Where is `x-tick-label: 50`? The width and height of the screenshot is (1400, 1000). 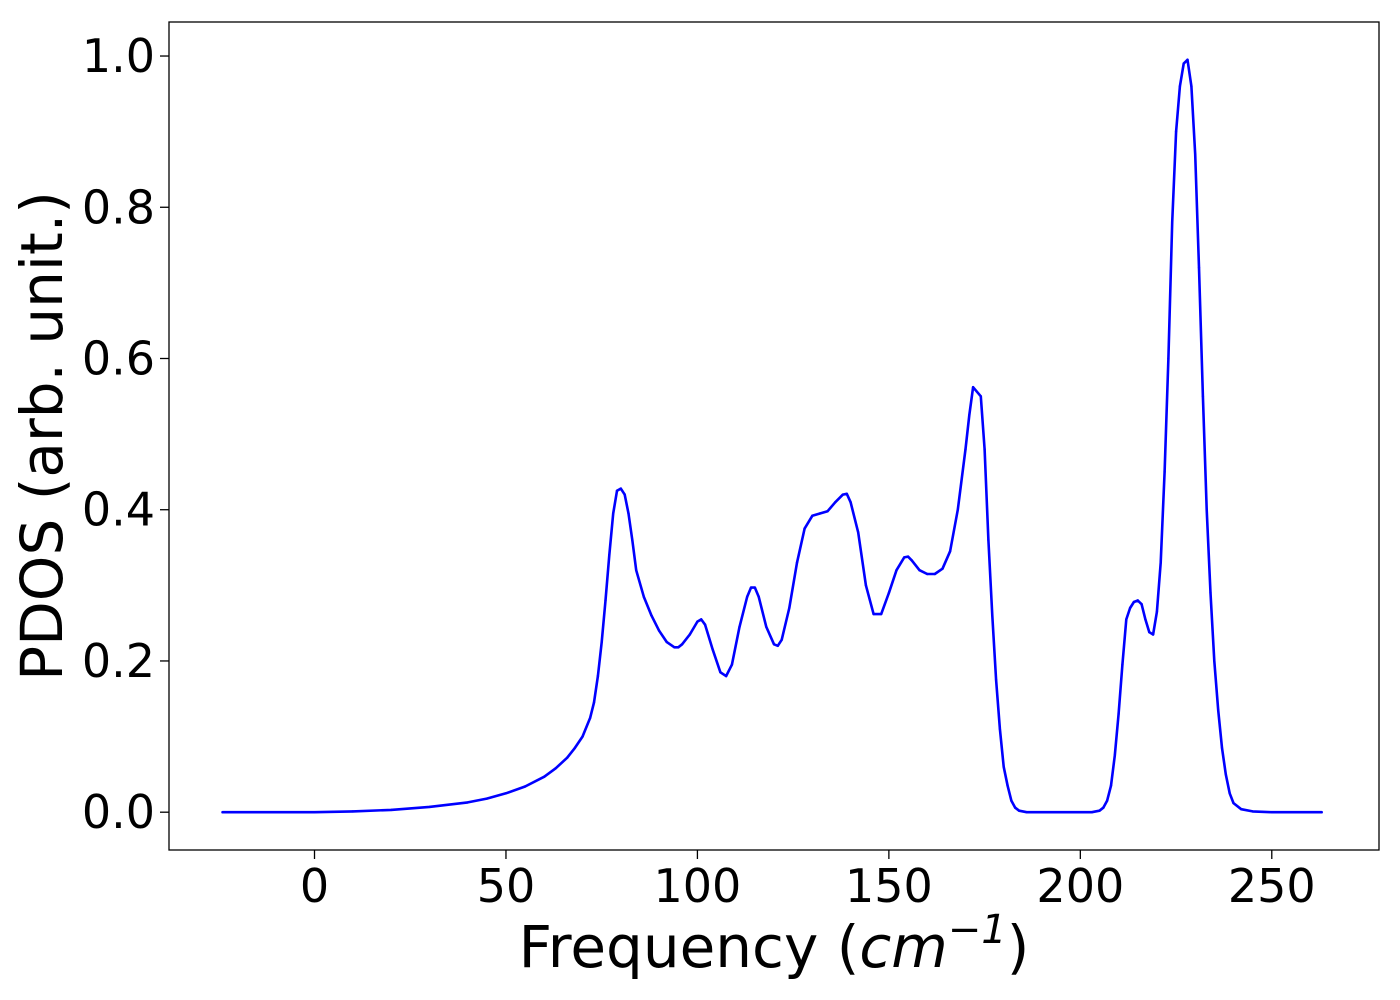 x-tick-label: 50 is located at coordinates (506, 886).